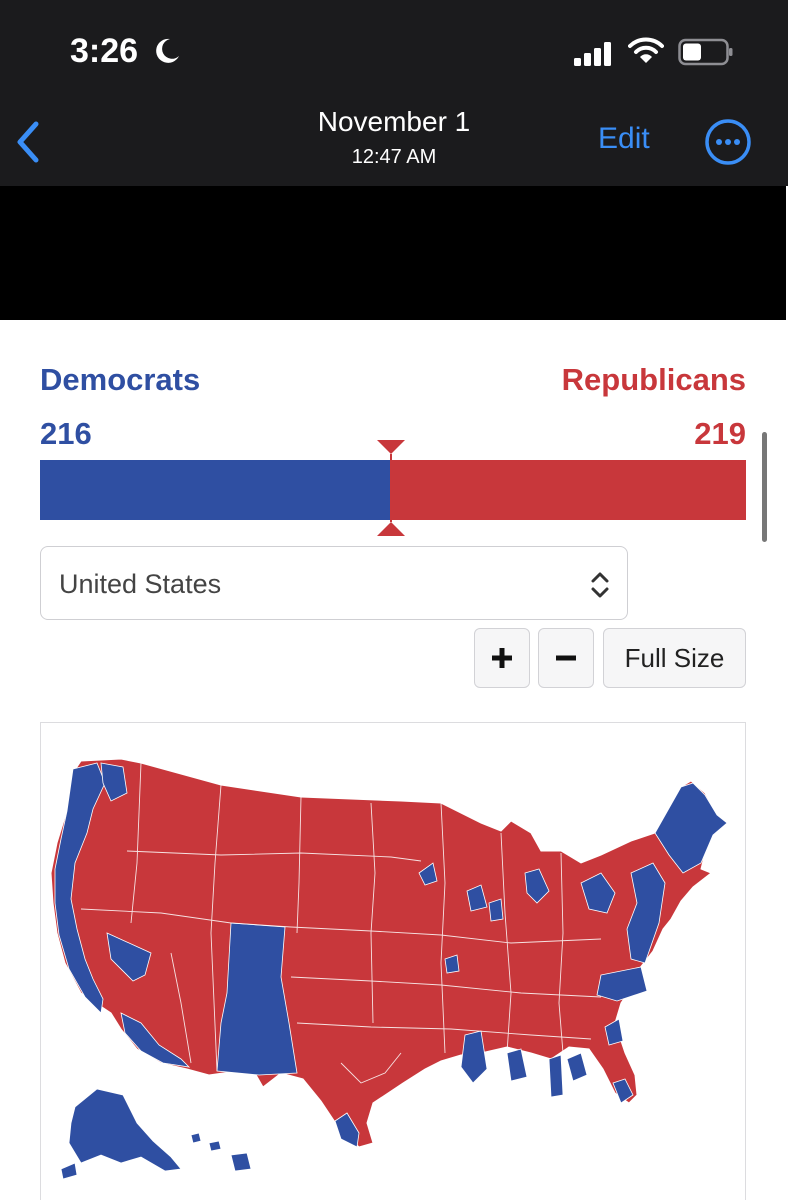 The height and width of the screenshot is (1200, 788). What do you see at coordinates (624, 138) in the screenshot?
I see `edit-button: Edit` at bounding box center [624, 138].